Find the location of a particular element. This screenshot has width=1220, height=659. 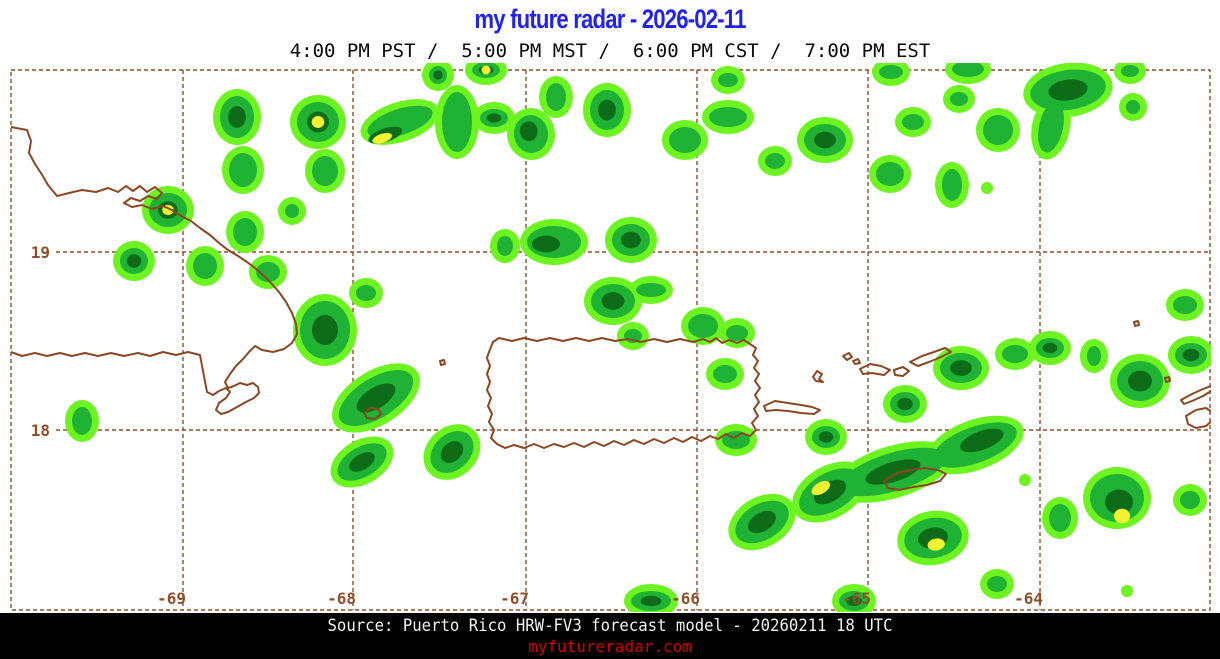

coastline-puerto-rico is located at coordinates (623, 393).